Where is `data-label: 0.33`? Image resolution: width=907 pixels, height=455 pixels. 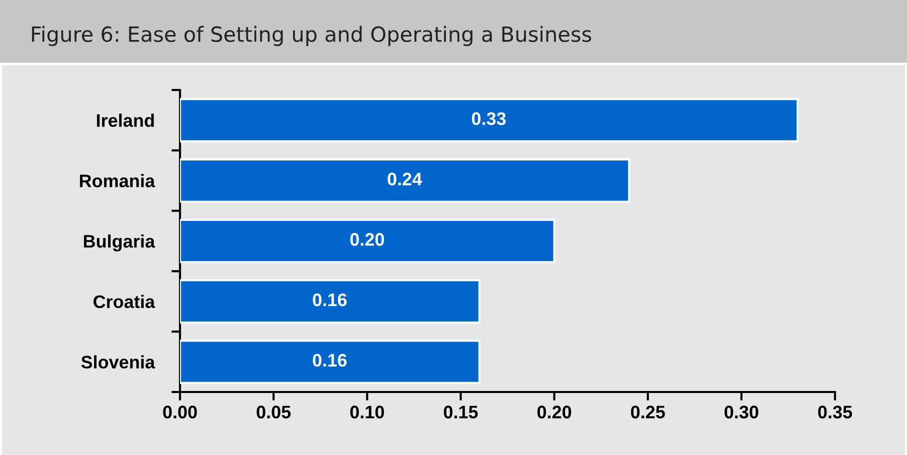
data-label: 0.33 is located at coordinates (489, 119).